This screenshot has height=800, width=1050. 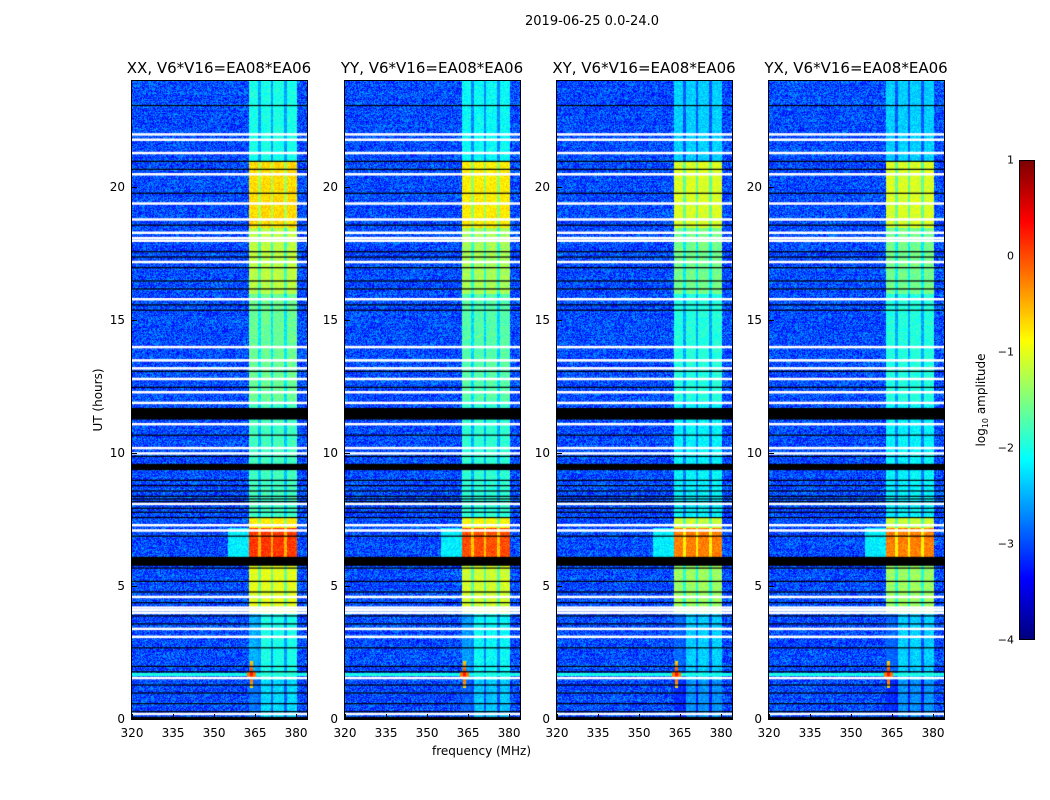 I want to click on colorbar-label-log: log, so click(x=980, y=437).